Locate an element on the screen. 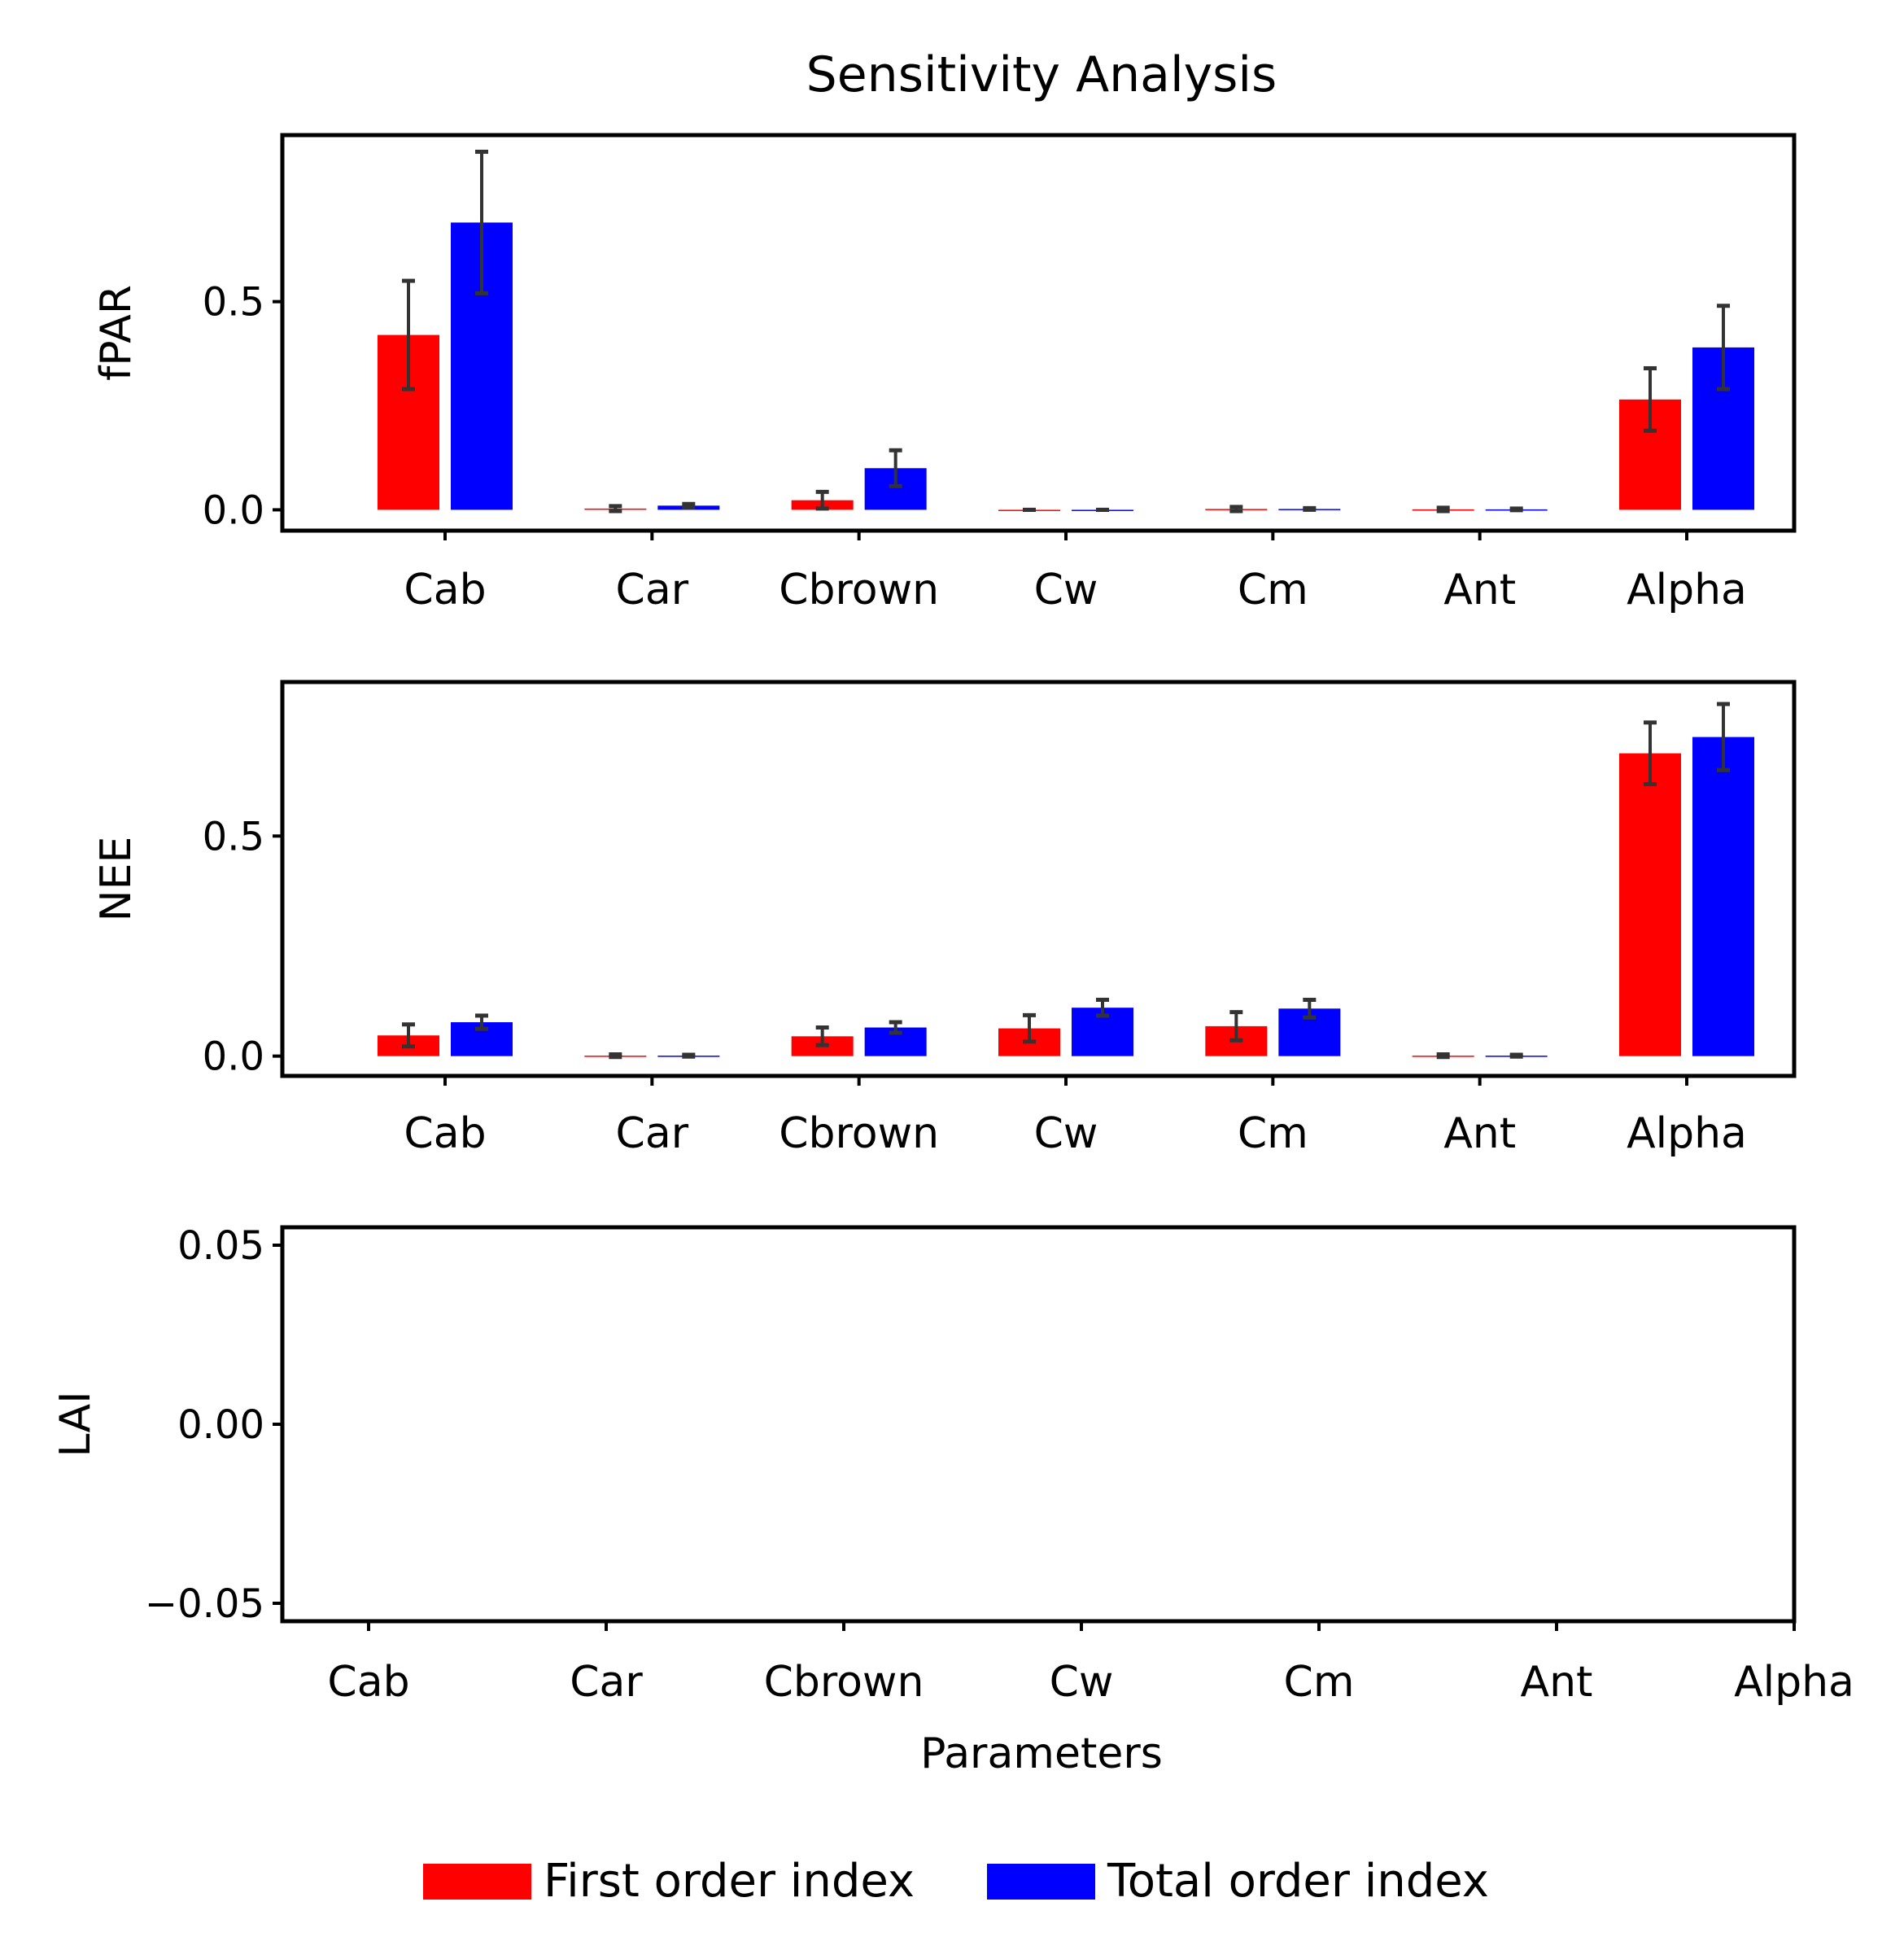  lai-x-tick-label-cbrown: Cbrown is located at coordinates (844, 1682).